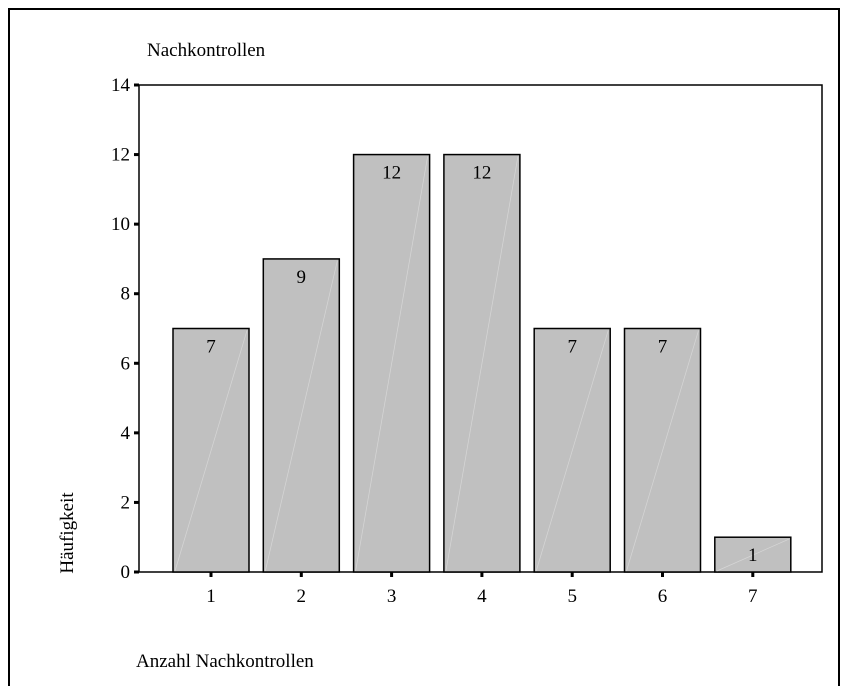  What do you see at coordinates (126, 433) in the screenshot?
I see `y-tick-label-4: 4` at bounding box center [126, 433].